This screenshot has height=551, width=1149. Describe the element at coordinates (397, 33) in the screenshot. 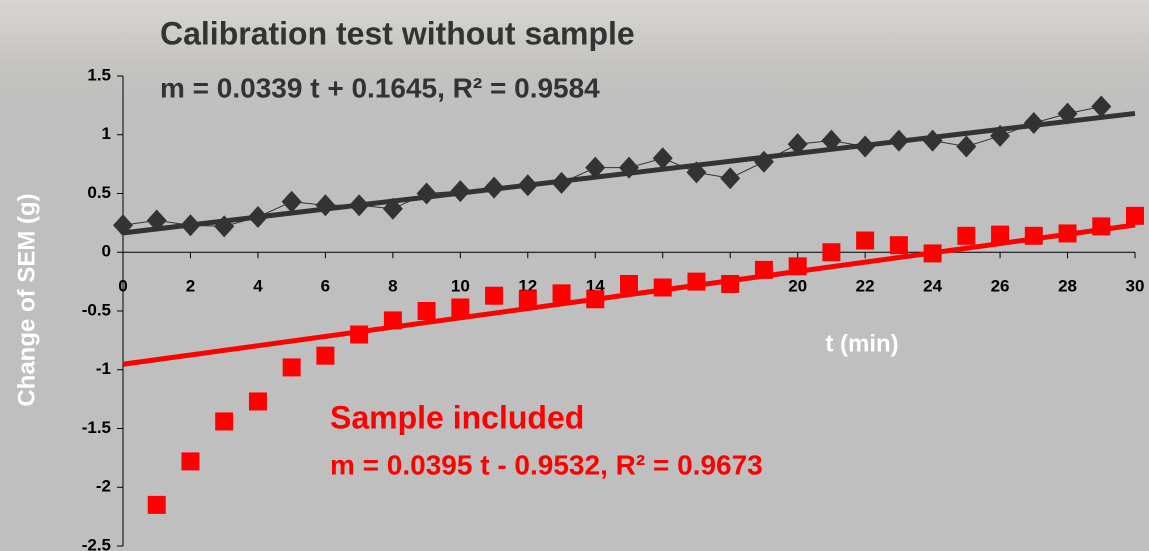

I see `series-title: Calibration test without sample` at that location.